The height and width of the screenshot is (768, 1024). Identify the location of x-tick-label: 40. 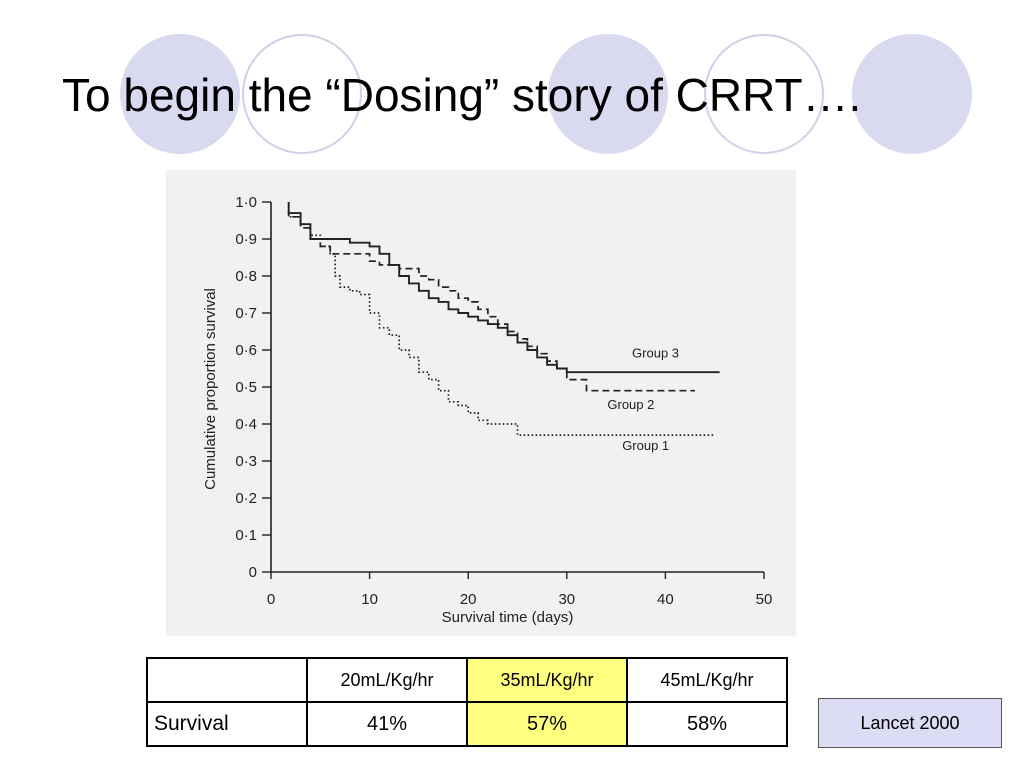
(665, 599).